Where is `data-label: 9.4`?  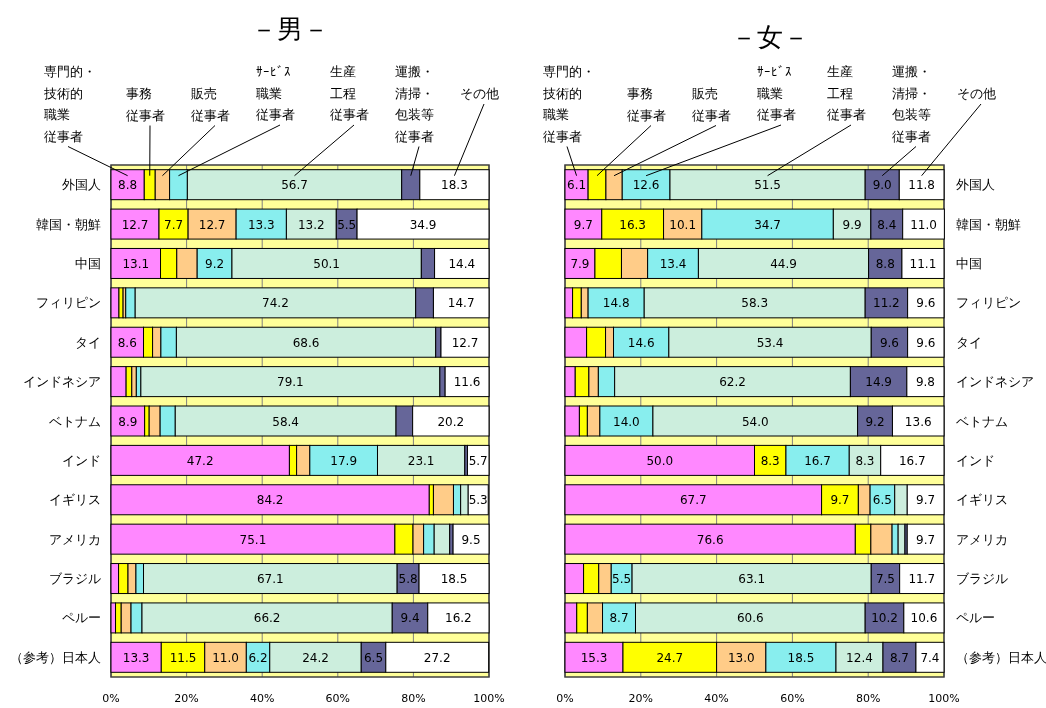 data-label: 9.4 is located at coordinates (410, 618).